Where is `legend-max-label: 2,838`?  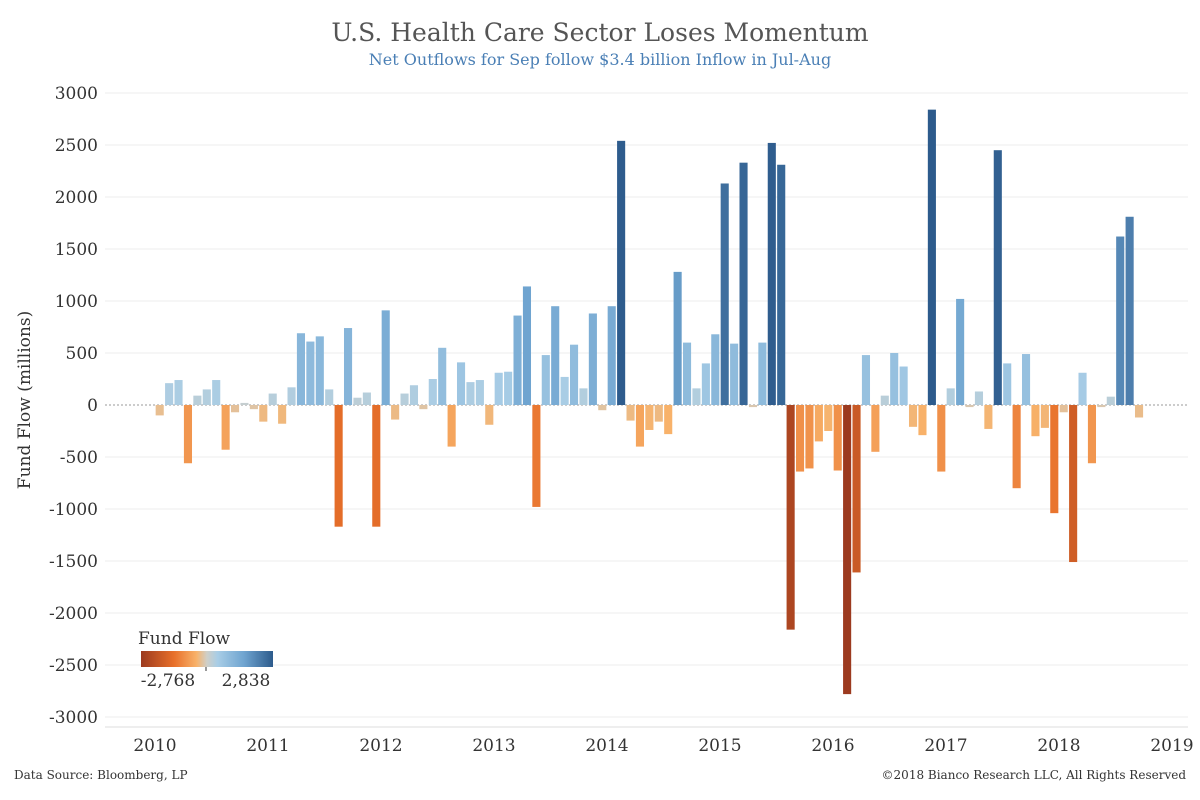 legend-max-label: 2,838 is located at coordinates (246, 681).